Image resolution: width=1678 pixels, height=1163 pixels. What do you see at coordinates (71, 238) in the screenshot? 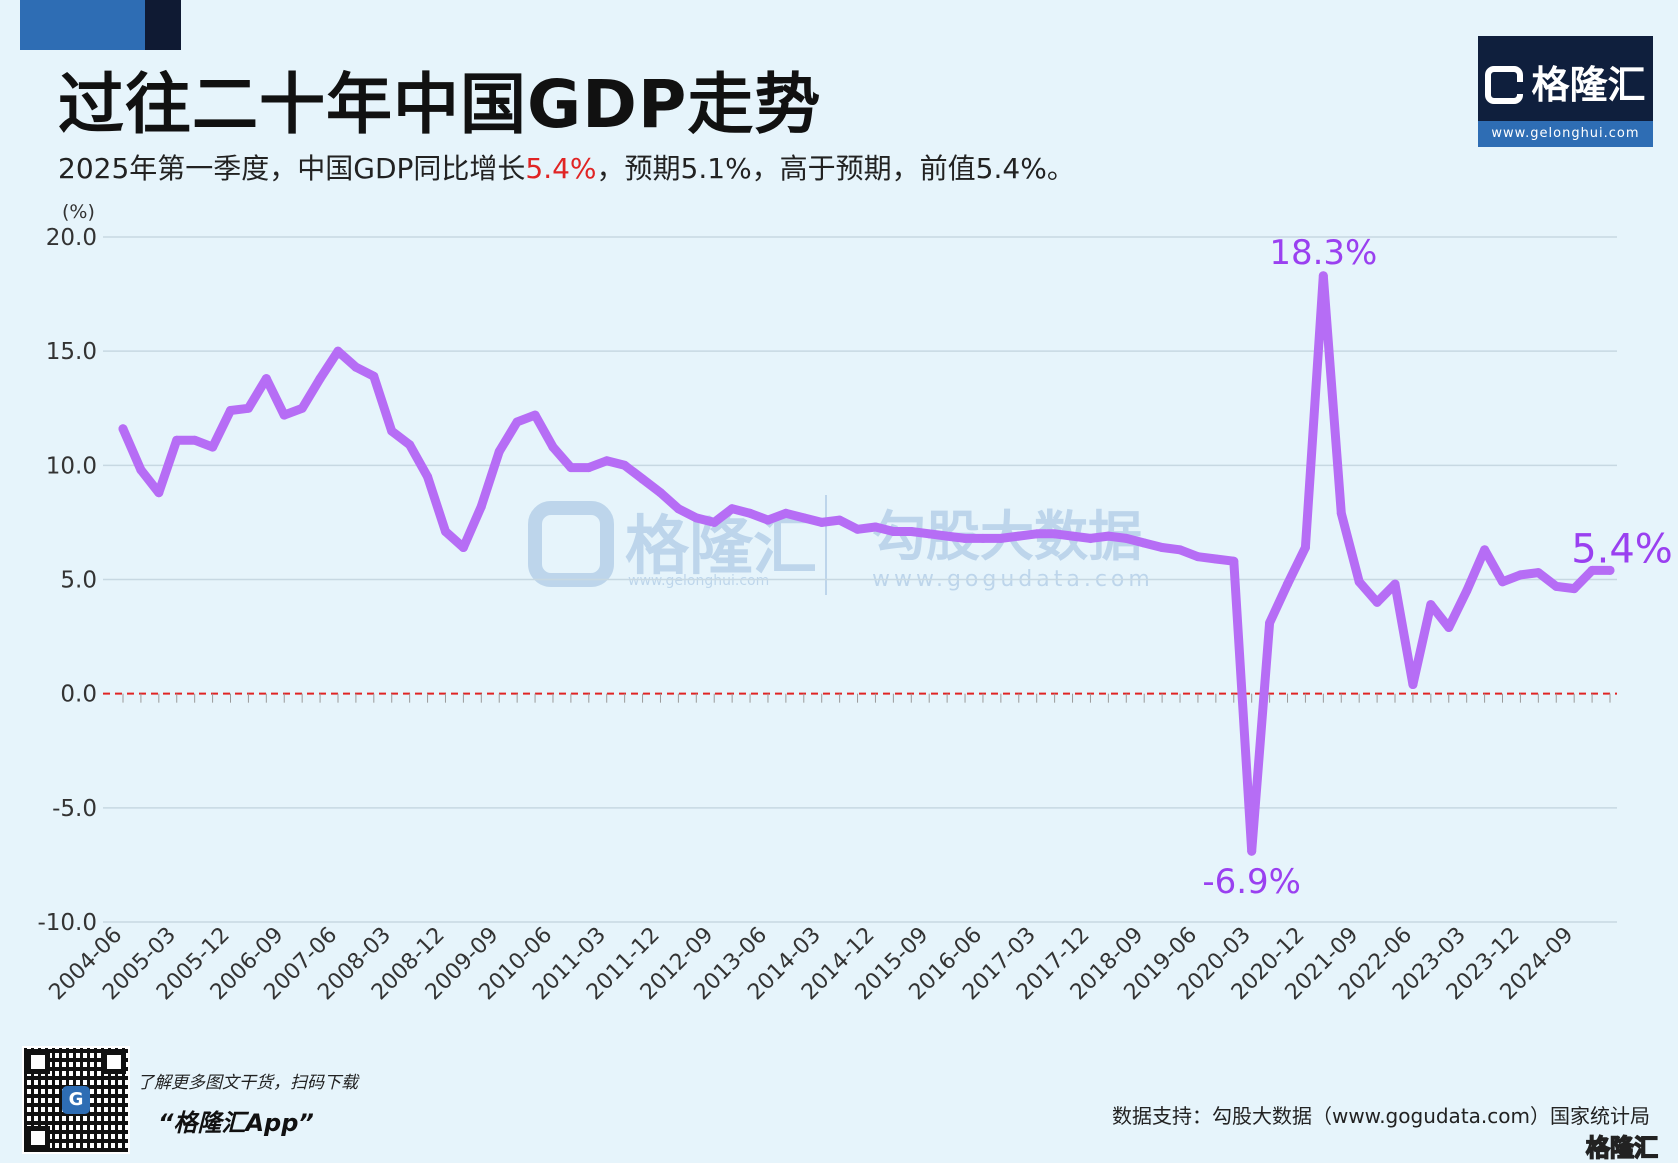
I see `y-tick-label: 20.0` at bounding box center [71, 238].